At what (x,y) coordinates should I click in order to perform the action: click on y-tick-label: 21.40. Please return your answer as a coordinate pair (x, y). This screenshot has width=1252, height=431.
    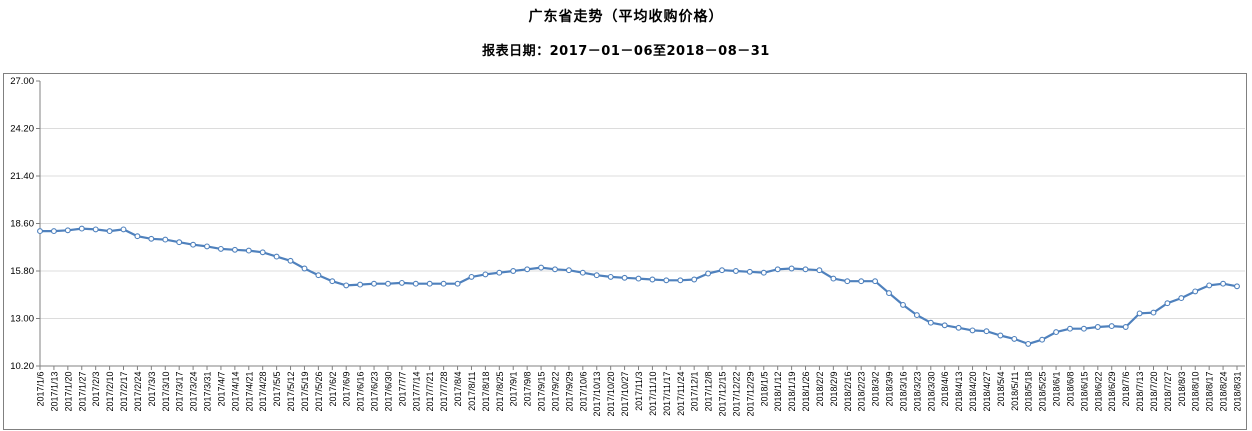
    Looking at the image, I should click on (22, 176).